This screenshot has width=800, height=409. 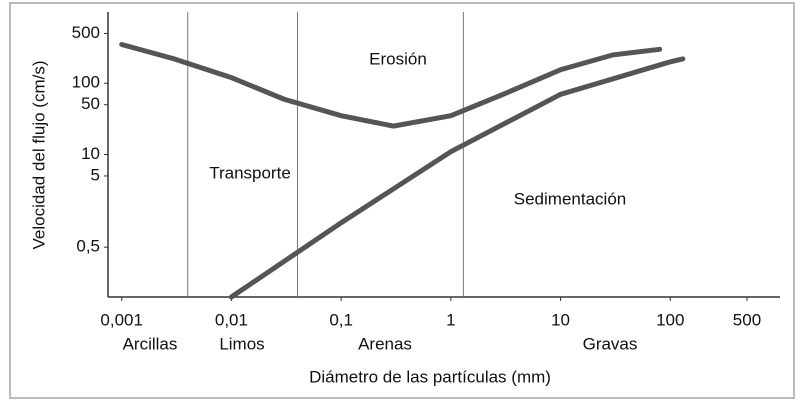 What do you see at coordinates (610, 343) in the screenshot?
I see `size-class-label: Gravas` at bounding box center [610, 343].